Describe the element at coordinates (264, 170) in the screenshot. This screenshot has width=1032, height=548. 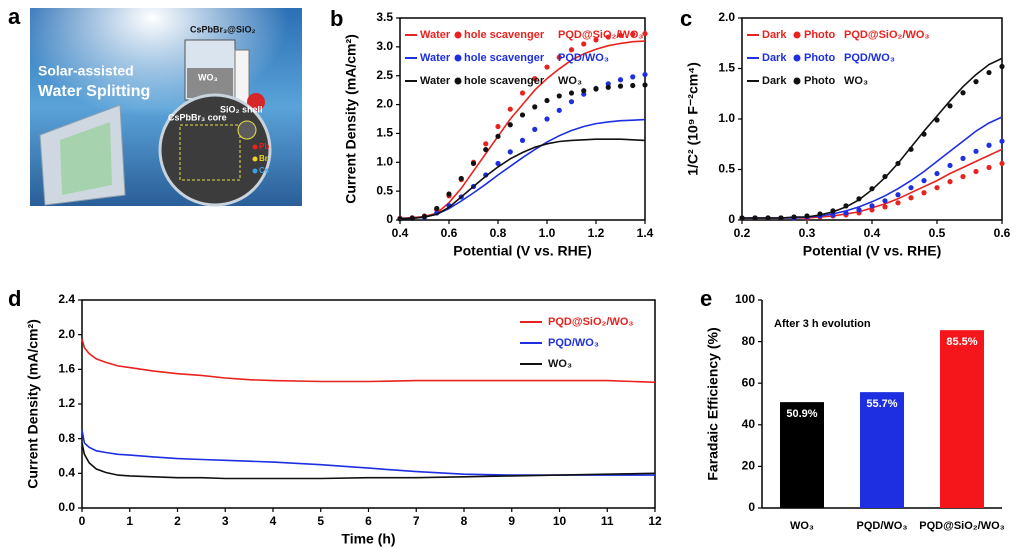
I see `illustration-label: Cs` at that location.